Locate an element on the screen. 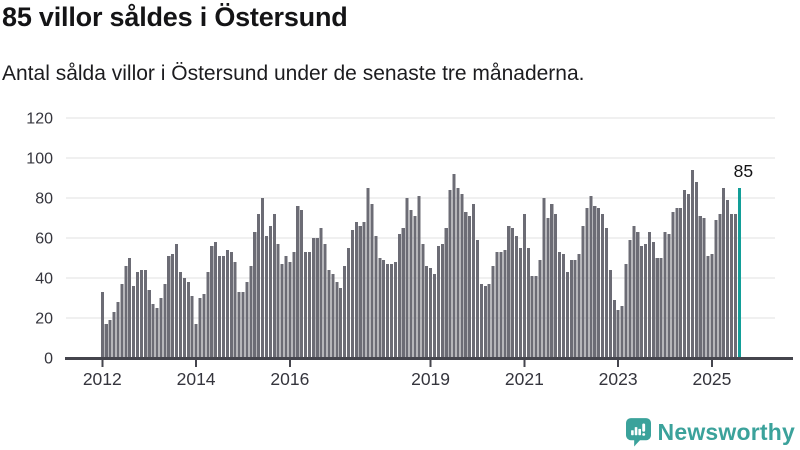 The width and height of the screenshot is (800, 450). y-tick-label: 60 is located at coordinates (44, 239).